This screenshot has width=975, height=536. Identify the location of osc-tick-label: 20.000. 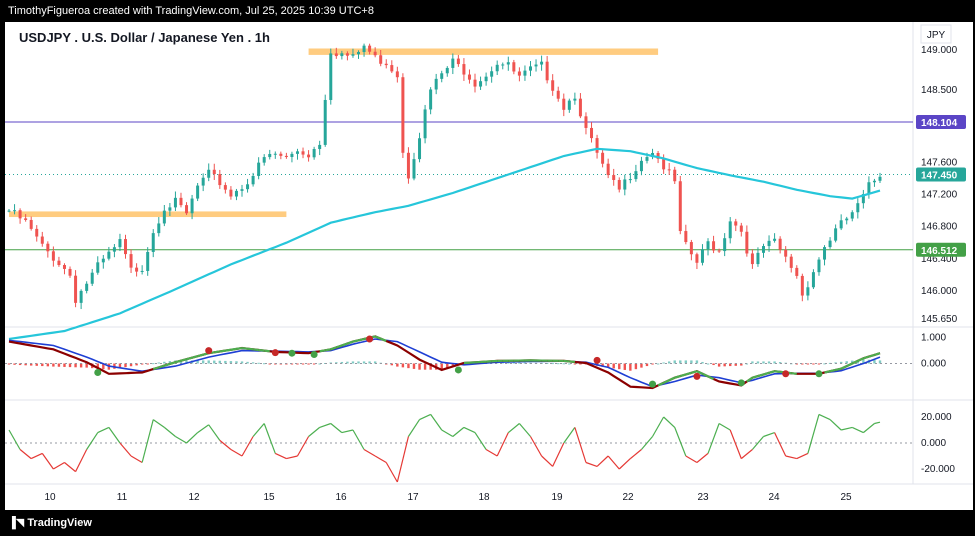
(936, 417).